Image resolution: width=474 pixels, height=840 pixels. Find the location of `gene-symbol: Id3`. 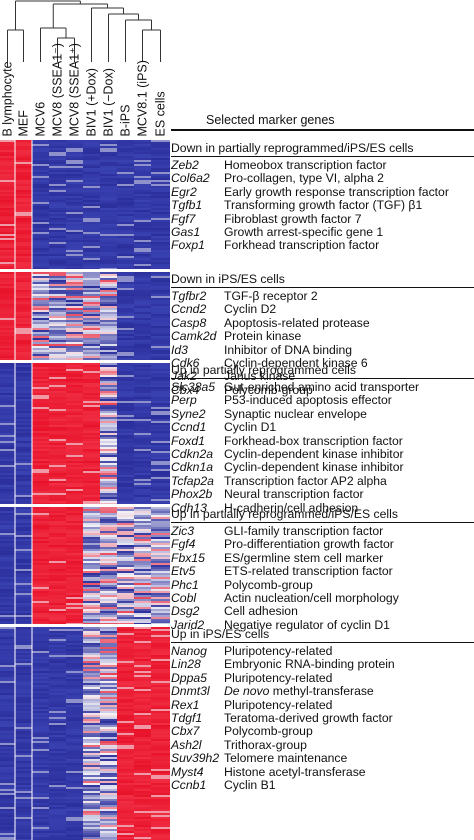

gene-symbol: Id3 is located at coordinates (179, 349).